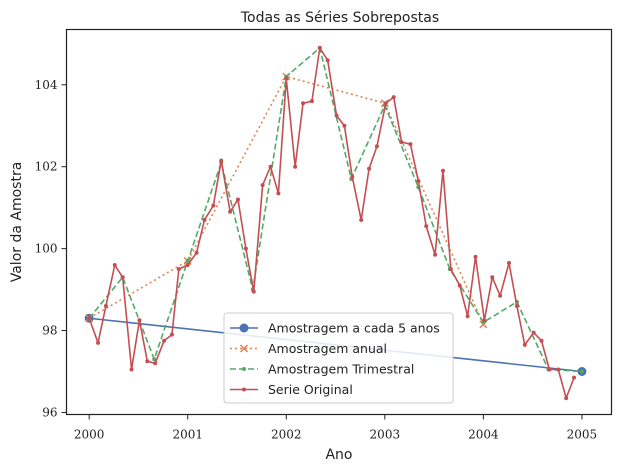  I want to click on x-axis-label: Ano, so click(338, 455).